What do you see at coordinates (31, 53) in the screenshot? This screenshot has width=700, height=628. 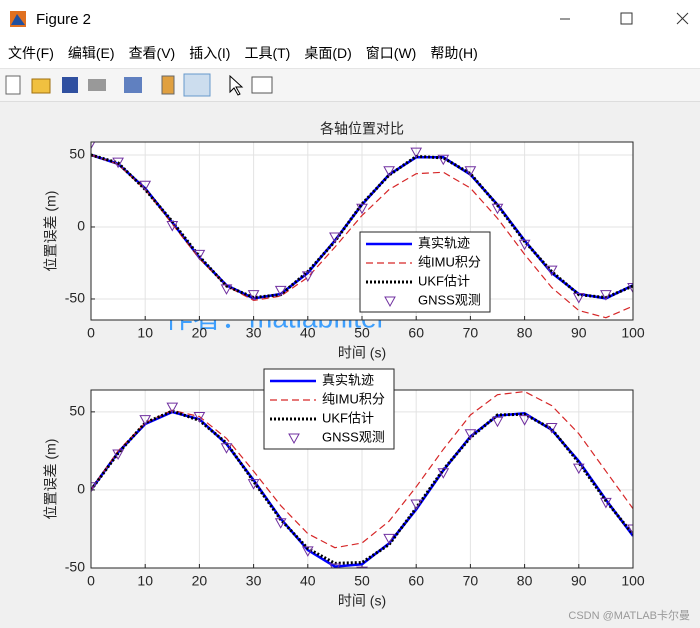 I see `menu-item: 文件(F)` at bounding box center [31, 53].